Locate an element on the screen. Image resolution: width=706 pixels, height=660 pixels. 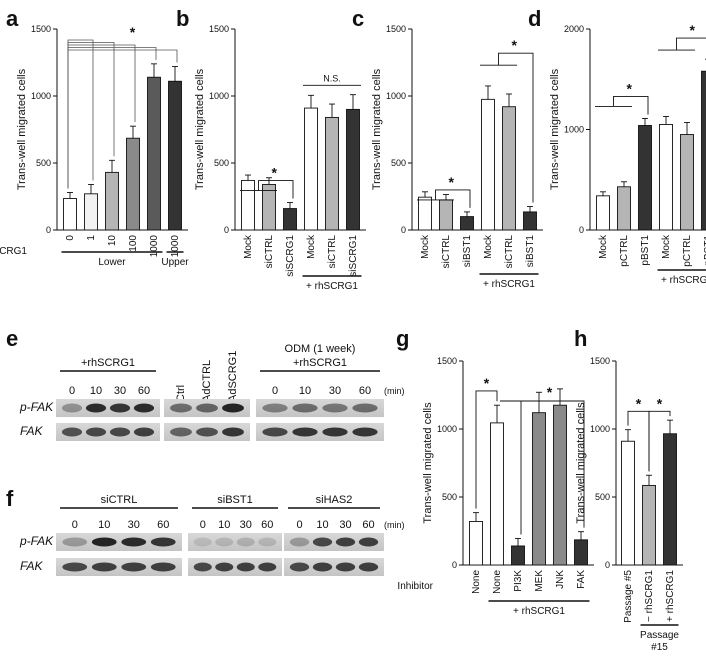
category-label: PI3K is located at coordinates (518, 581).